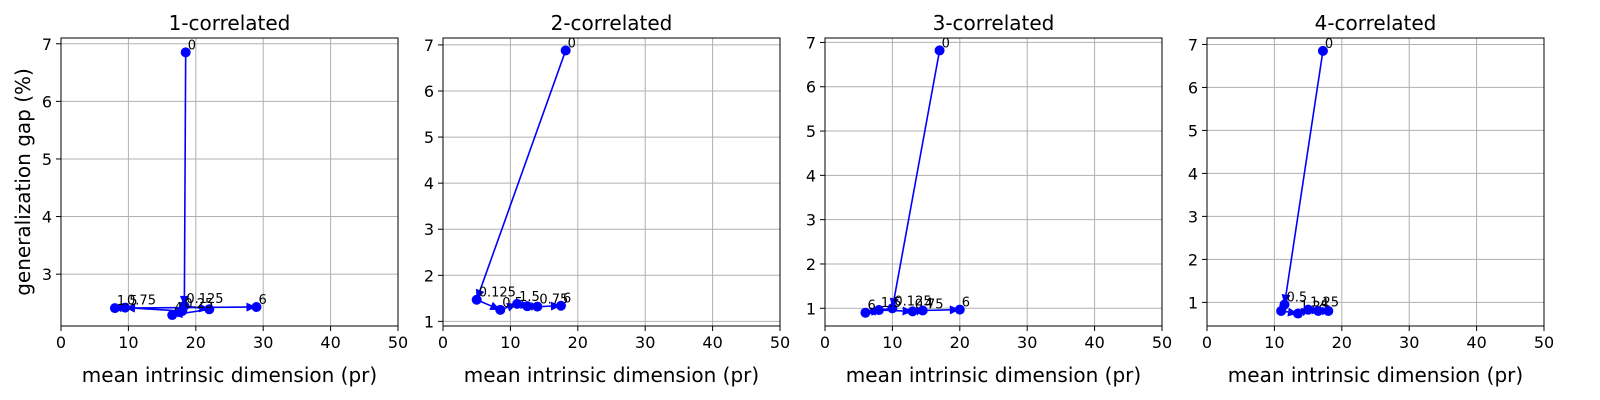 The image size is (1600, 400). Describe the element at coordinates (230, 23) in the screenshot. I see `panel-title: 1-correlated` at that location.